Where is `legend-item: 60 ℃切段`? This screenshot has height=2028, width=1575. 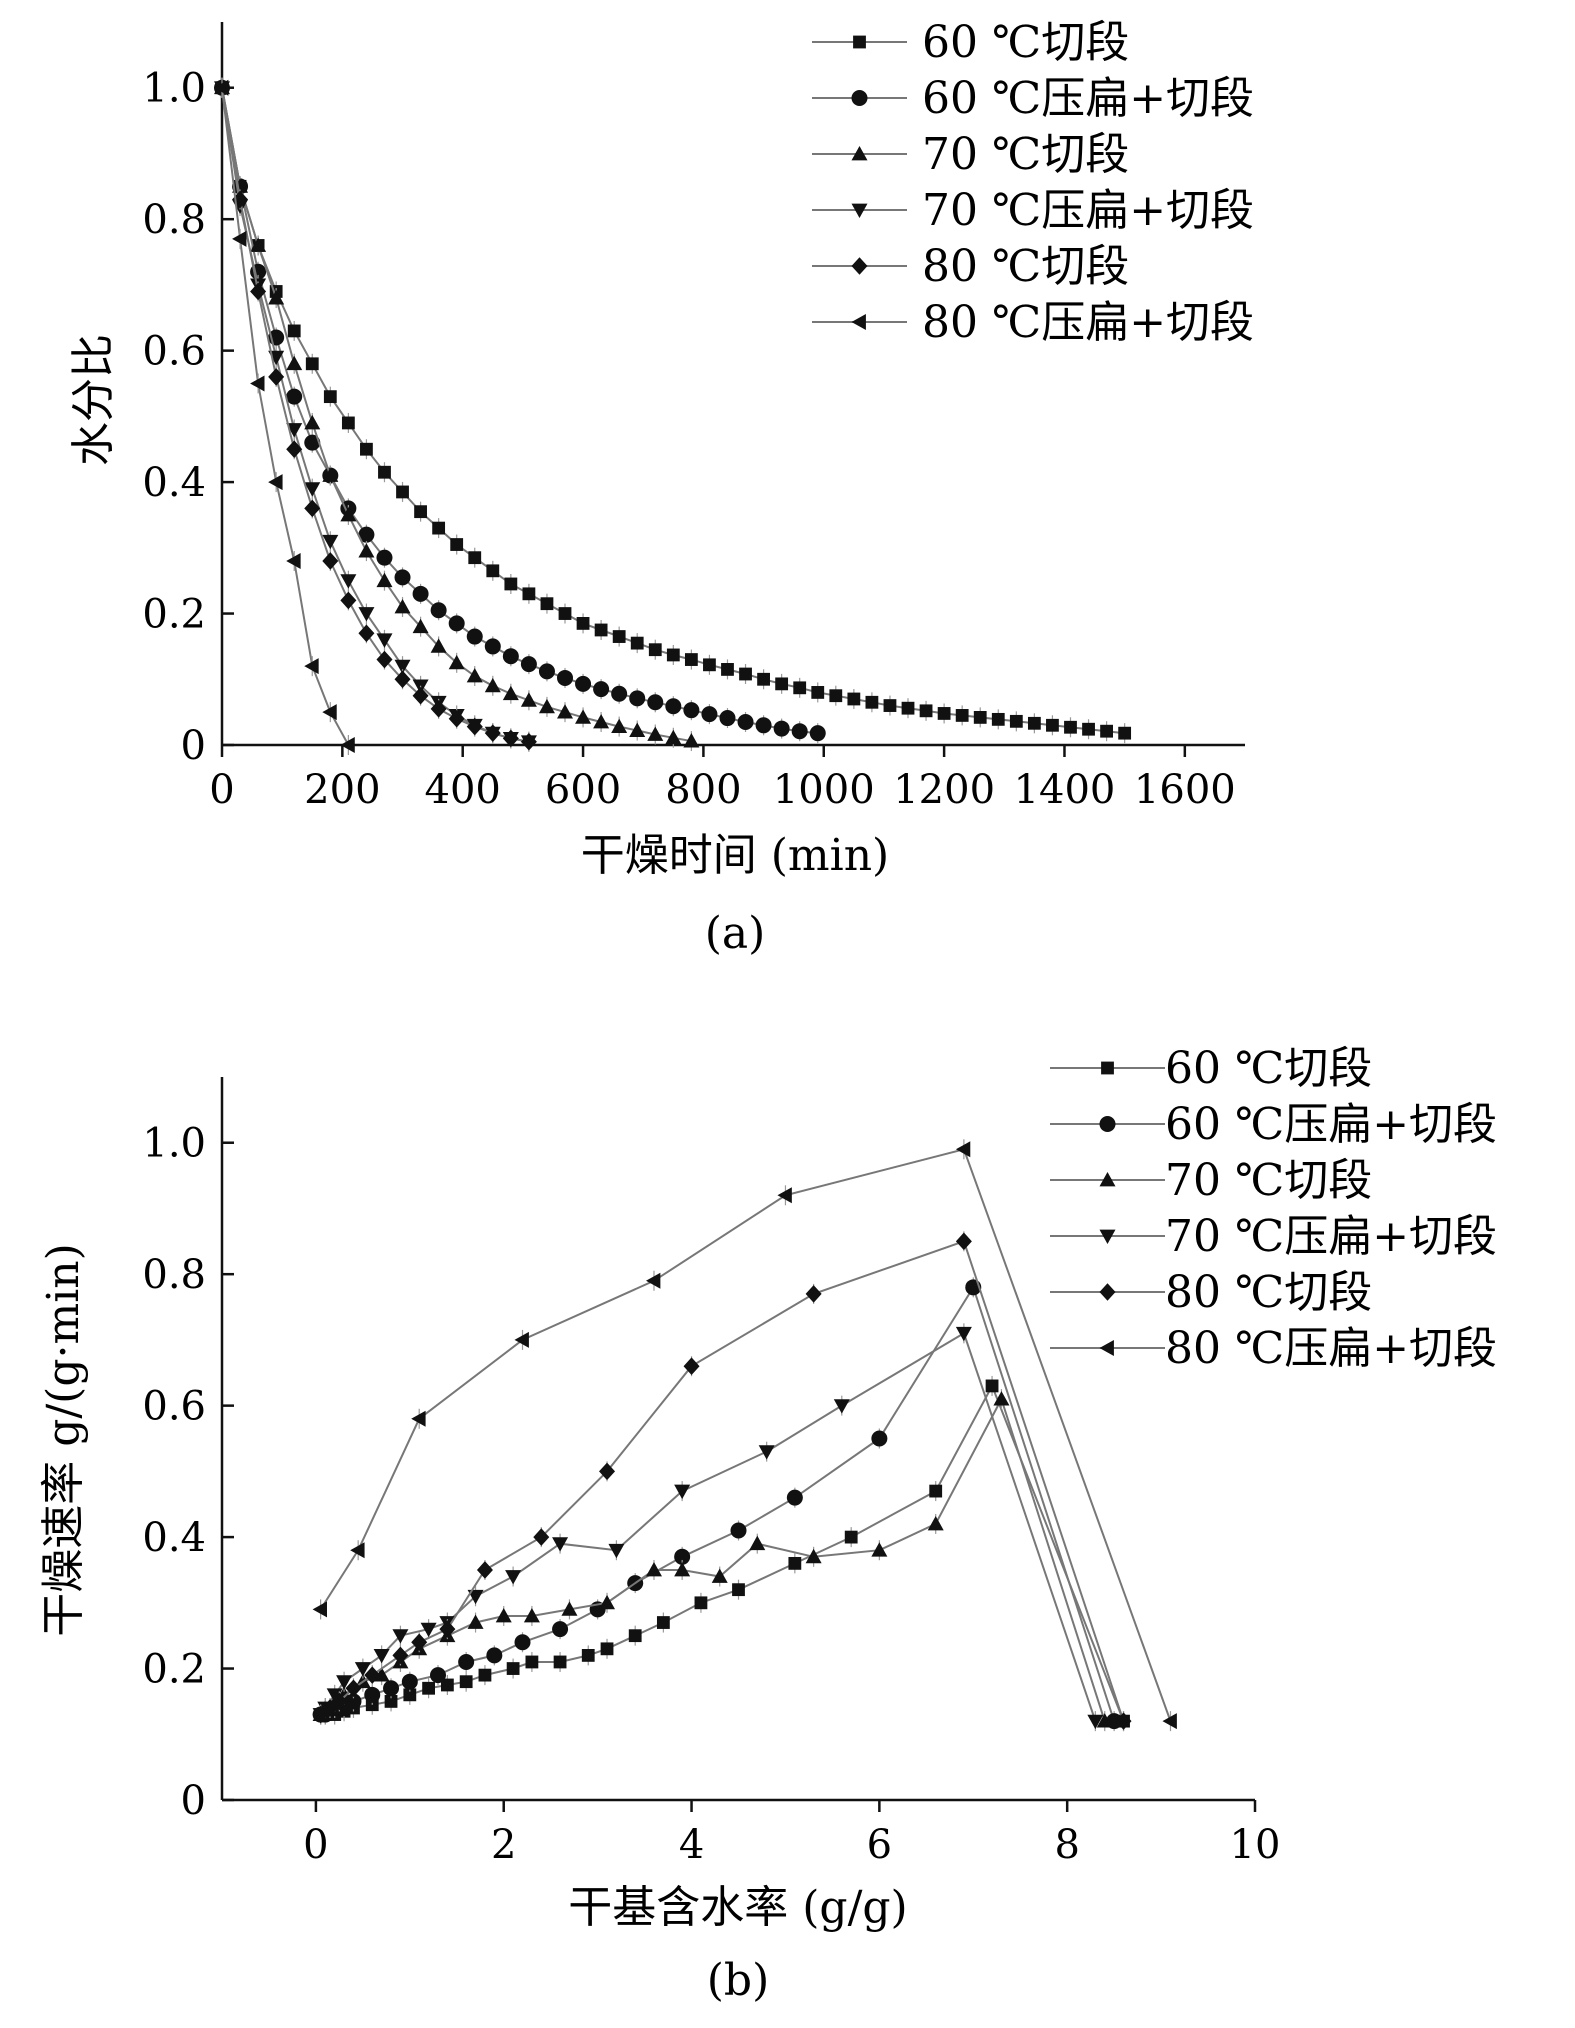
legend-item: 60 ℃切段 is located at coordinates (1211, 1068).